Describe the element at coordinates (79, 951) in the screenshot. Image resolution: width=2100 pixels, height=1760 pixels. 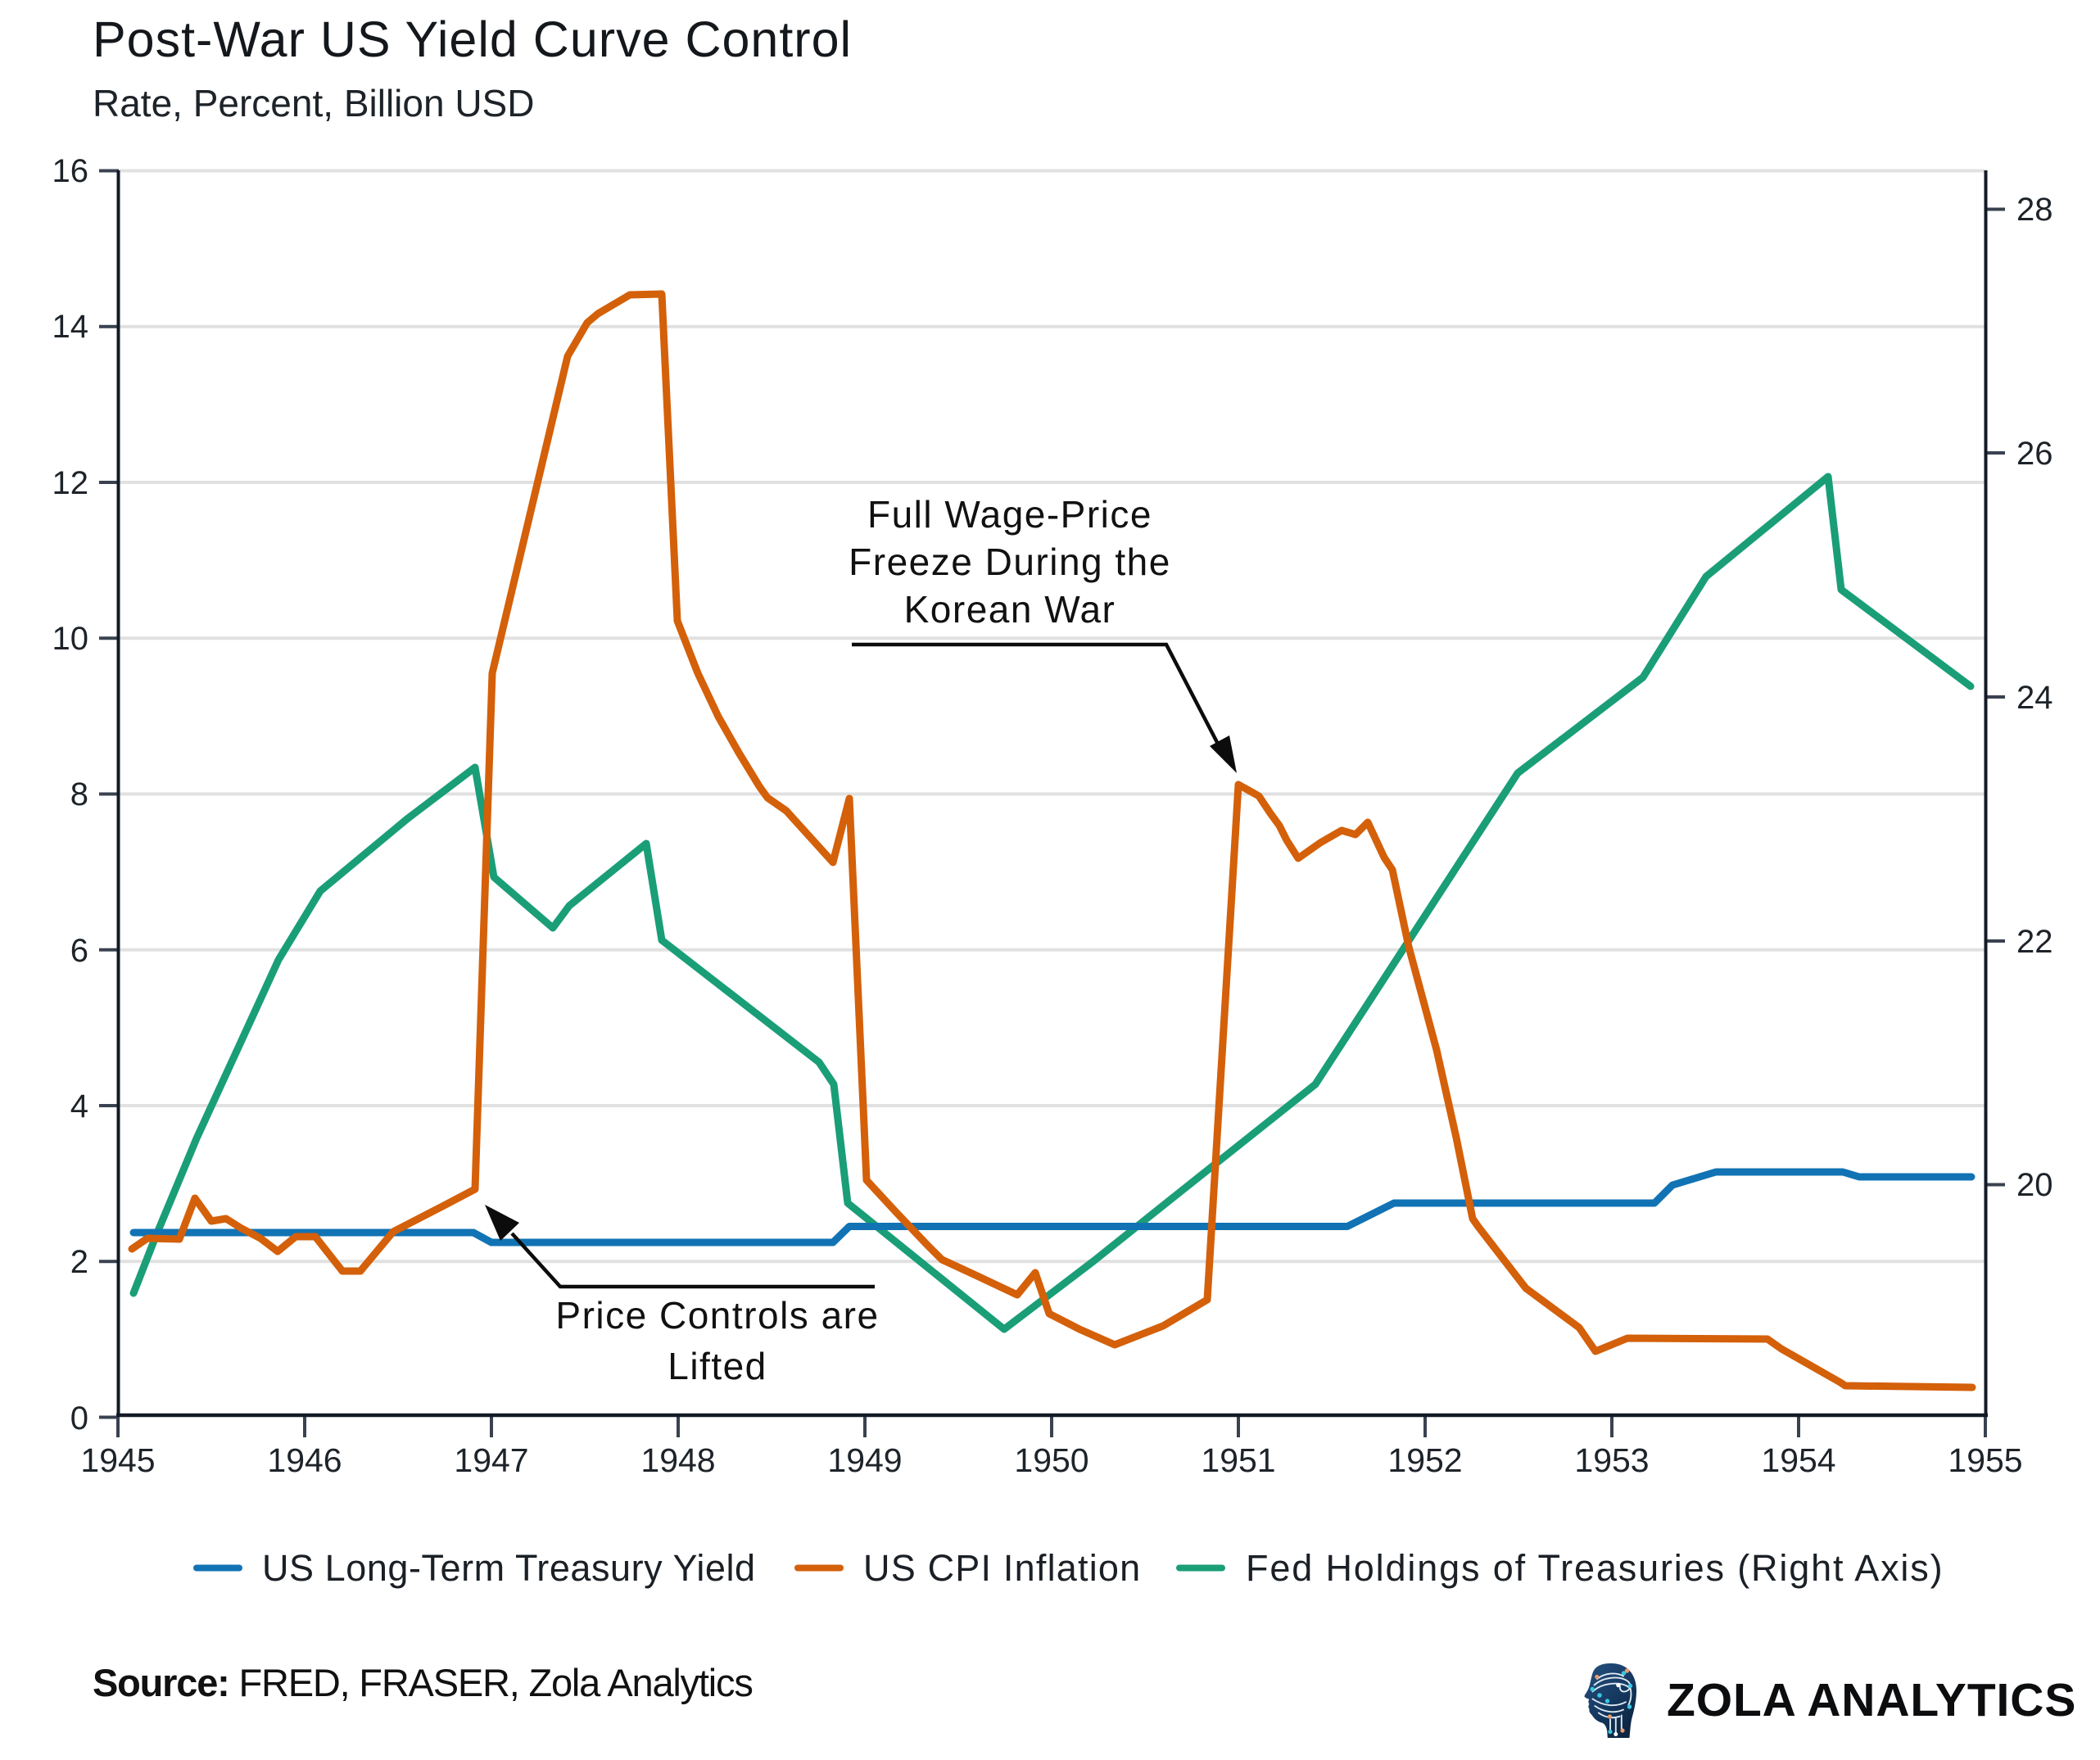
I see `svg-text: 6` at that location.